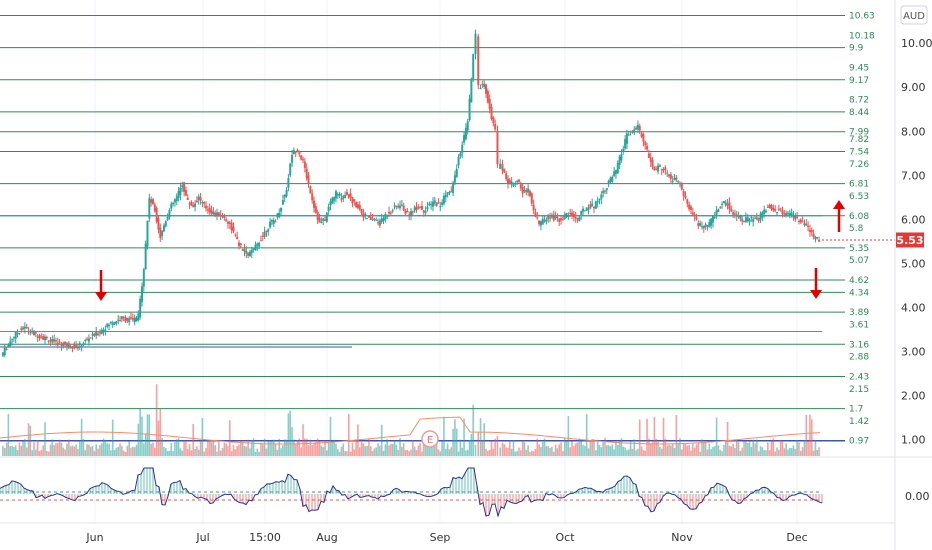 Image resolution: width=932 pixels, height=550 pixels. I want to click on currency-button: AUD, so click(914, 15).